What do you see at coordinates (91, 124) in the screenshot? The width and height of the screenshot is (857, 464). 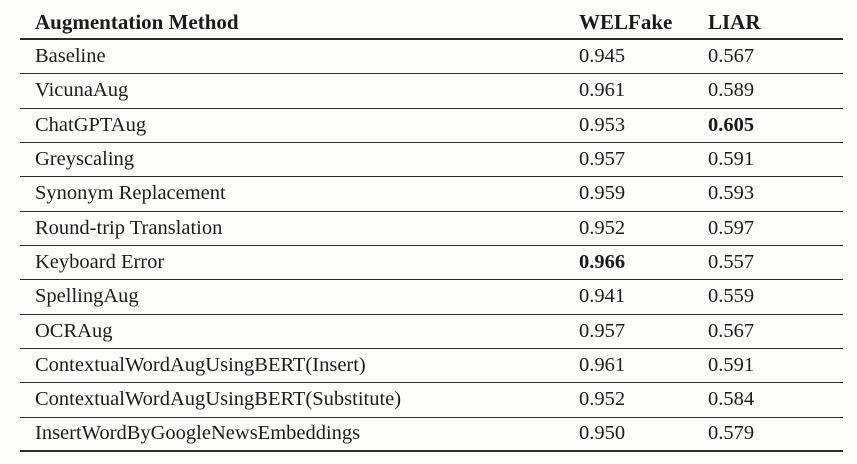 I see `method-cell: ChatGPTAug` at bounding box center [91, 124].